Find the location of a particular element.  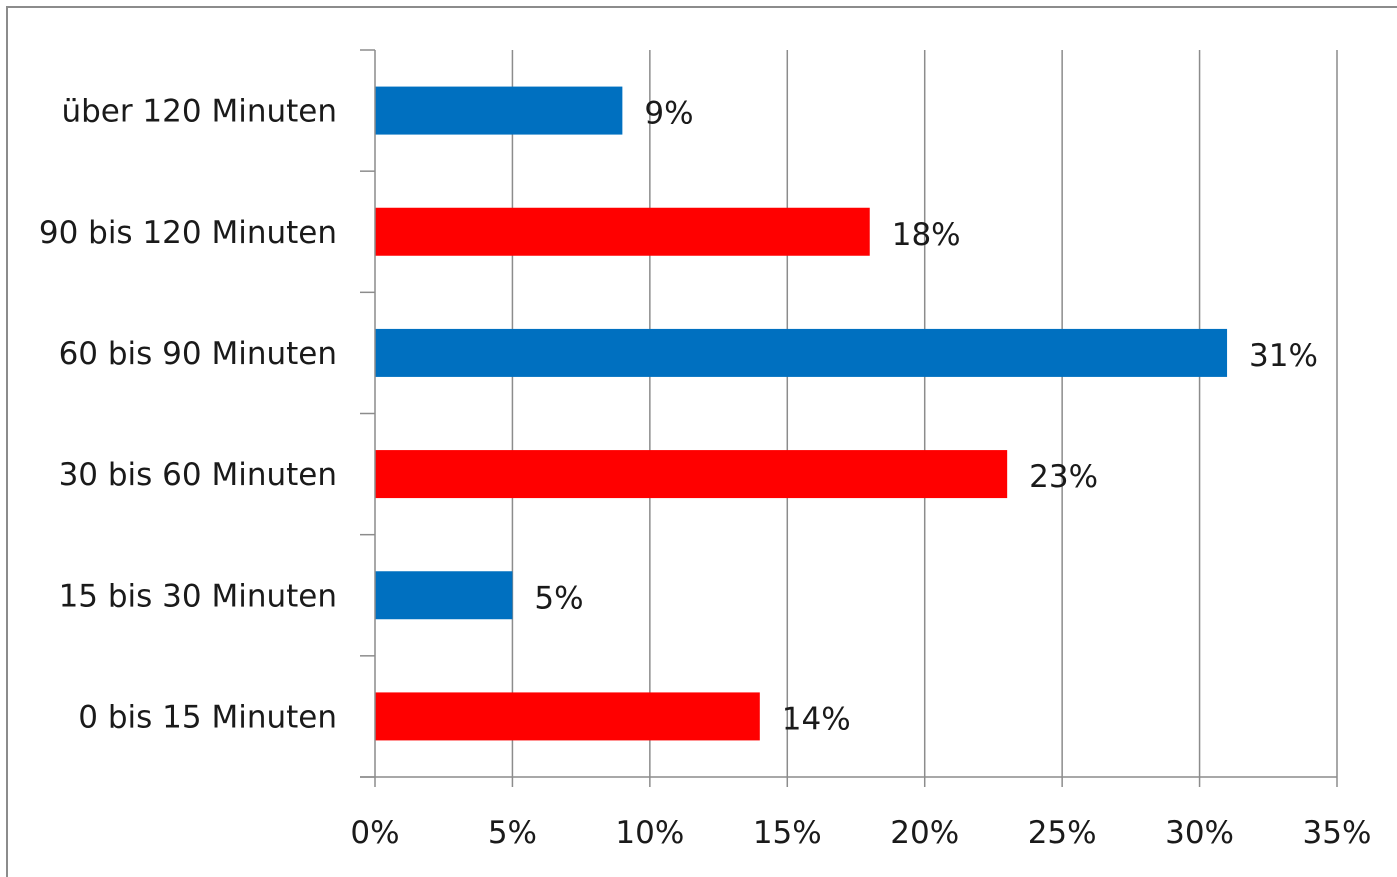

data-label: 5% is located at coordinates (558, 598).